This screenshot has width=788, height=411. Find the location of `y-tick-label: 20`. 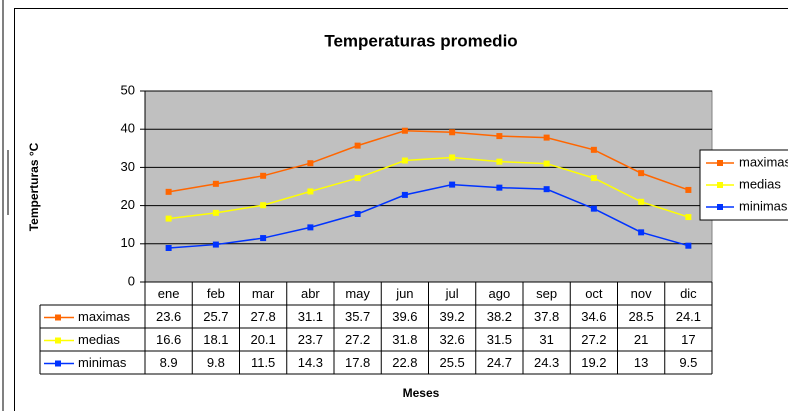

y-tick-label: 20 is located at coordinates (128, 204).